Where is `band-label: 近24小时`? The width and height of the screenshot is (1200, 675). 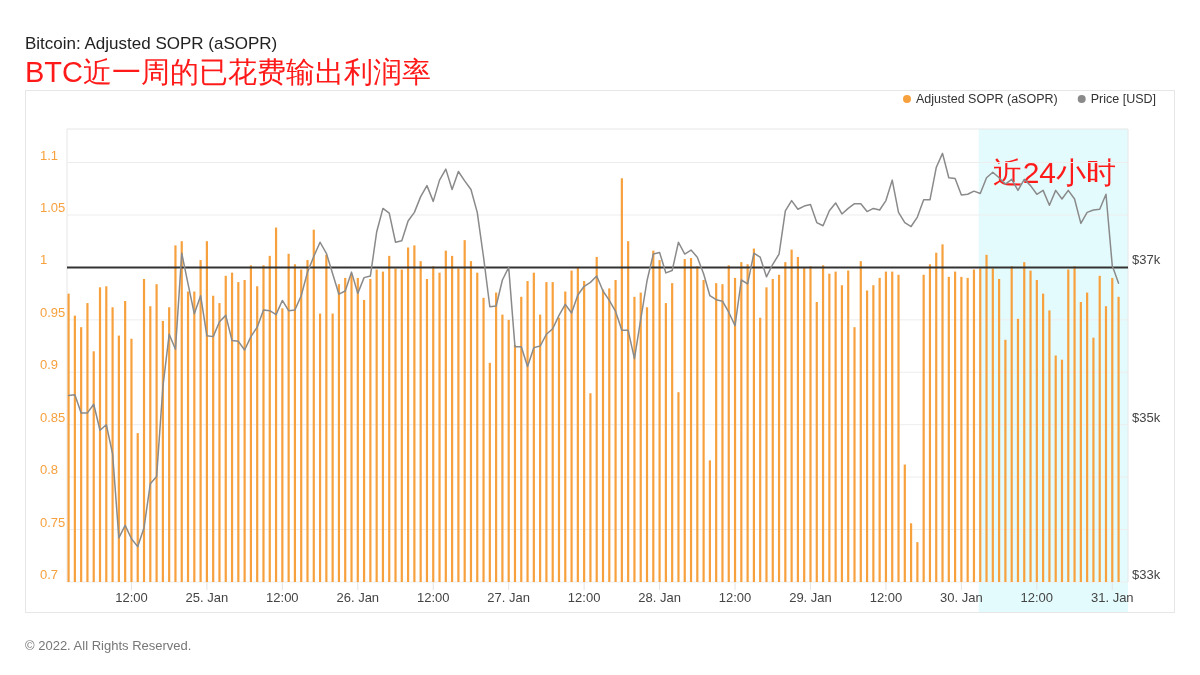 band-label: 近24小时 is located at coordinates (1054, 172).